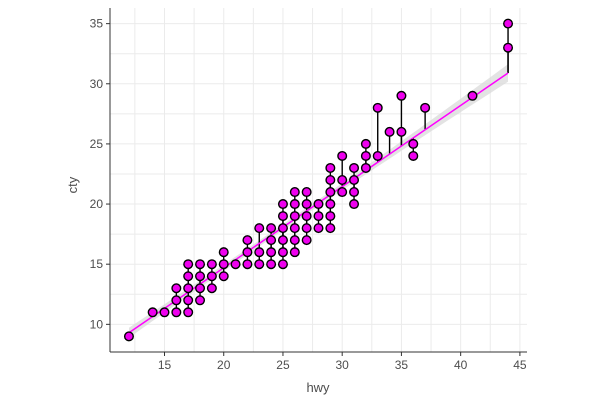 The image size is (600, 400). Describe the element at coordinates (343, 365) in the screenshot. I see `x-tick-label: 30` at that location.